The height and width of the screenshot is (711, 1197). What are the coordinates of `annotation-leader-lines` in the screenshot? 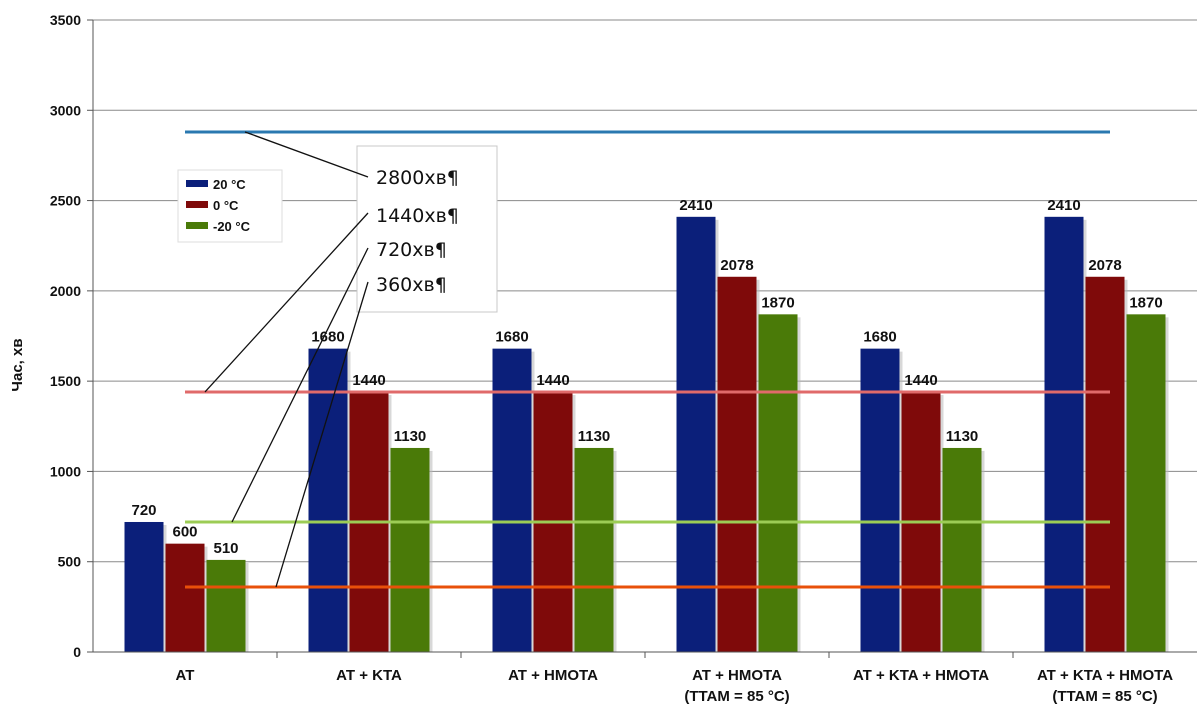 It's located at (286, 359).